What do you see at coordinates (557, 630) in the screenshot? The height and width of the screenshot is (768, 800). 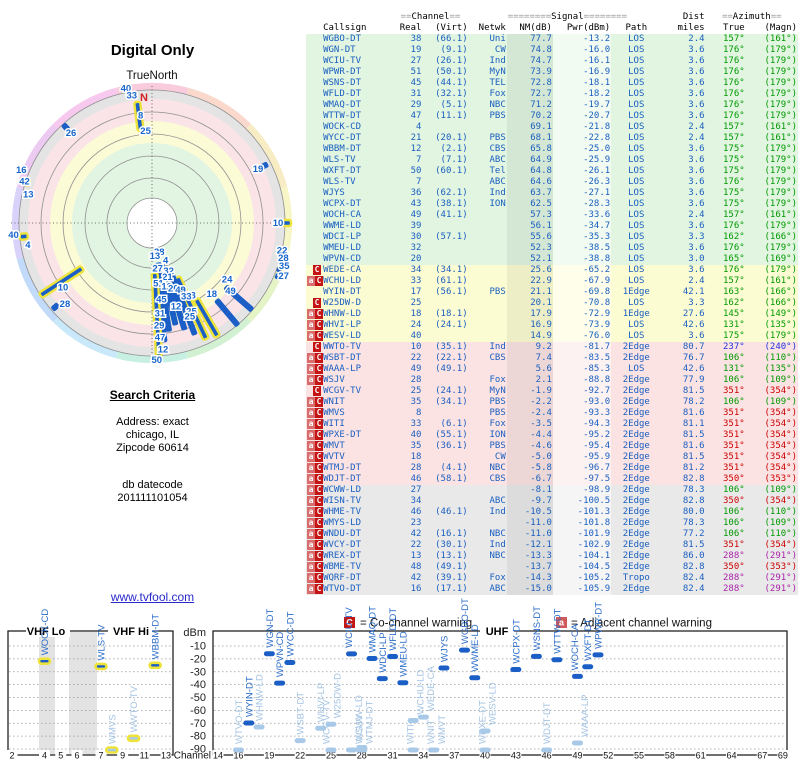 I see `svg-text: WTTW-DT` at bounding box center [557, 630].